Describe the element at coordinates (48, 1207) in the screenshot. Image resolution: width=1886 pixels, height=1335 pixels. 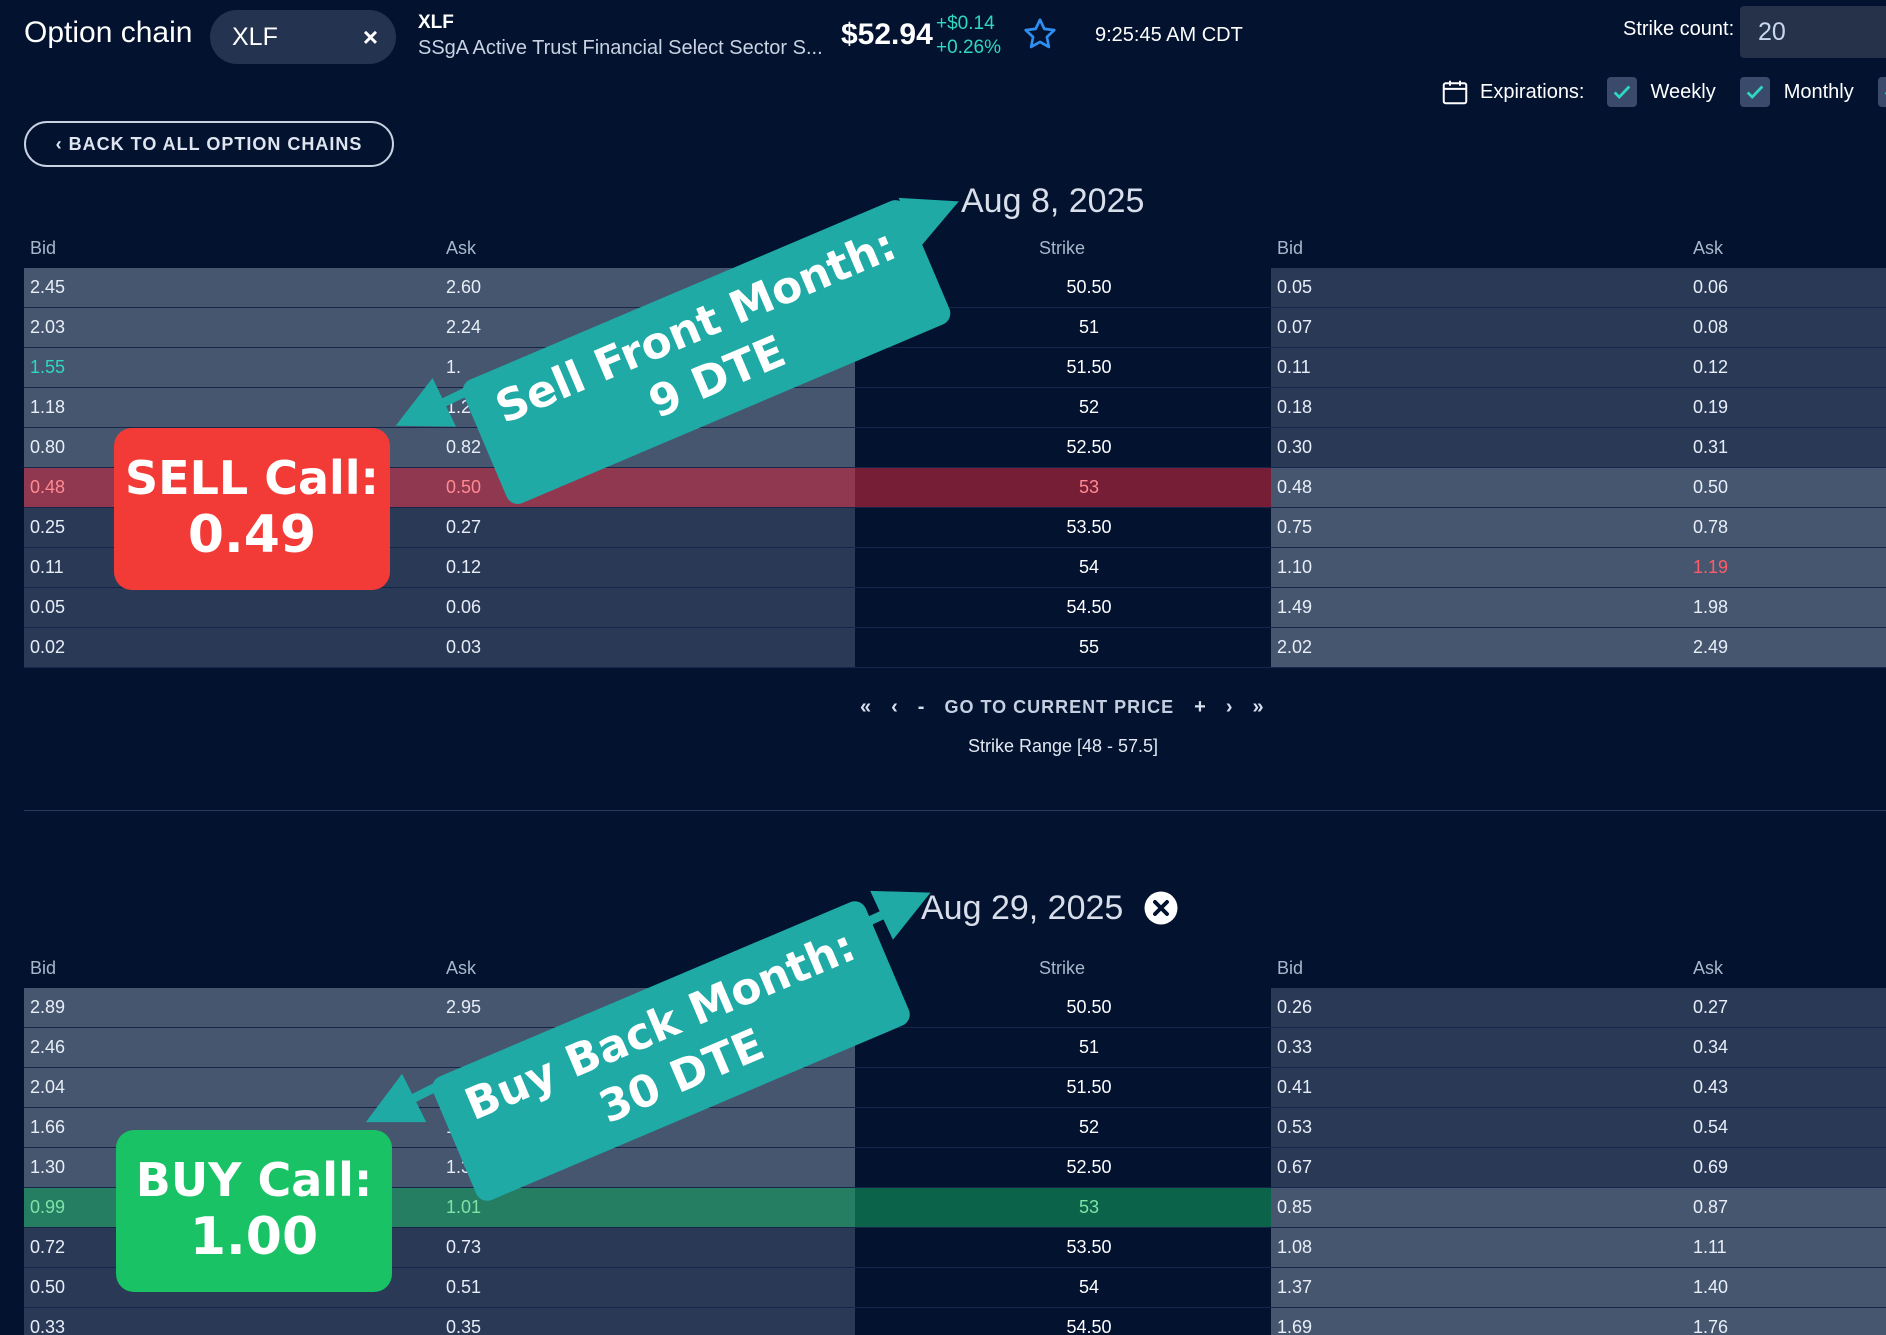
I see `call-bid: 0.99` at that location.